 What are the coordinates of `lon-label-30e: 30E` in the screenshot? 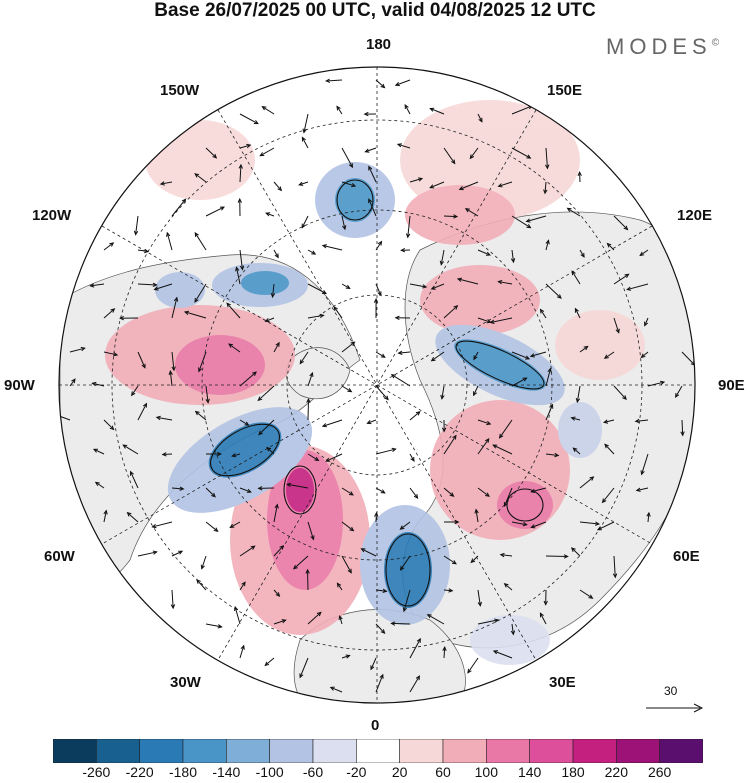 It's located at (562, 682).